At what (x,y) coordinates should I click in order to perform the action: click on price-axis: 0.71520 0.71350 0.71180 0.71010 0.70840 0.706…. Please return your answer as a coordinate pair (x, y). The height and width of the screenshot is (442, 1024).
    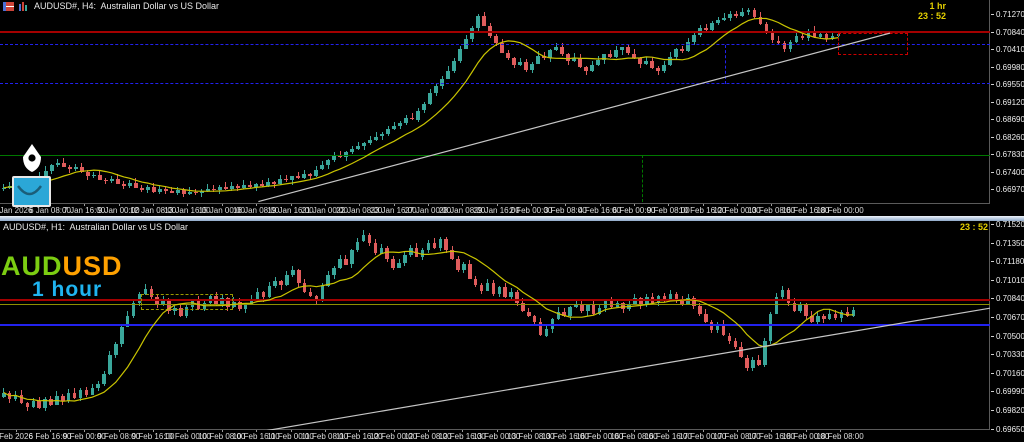
    Looking at the image, I should click on (1007, 331).